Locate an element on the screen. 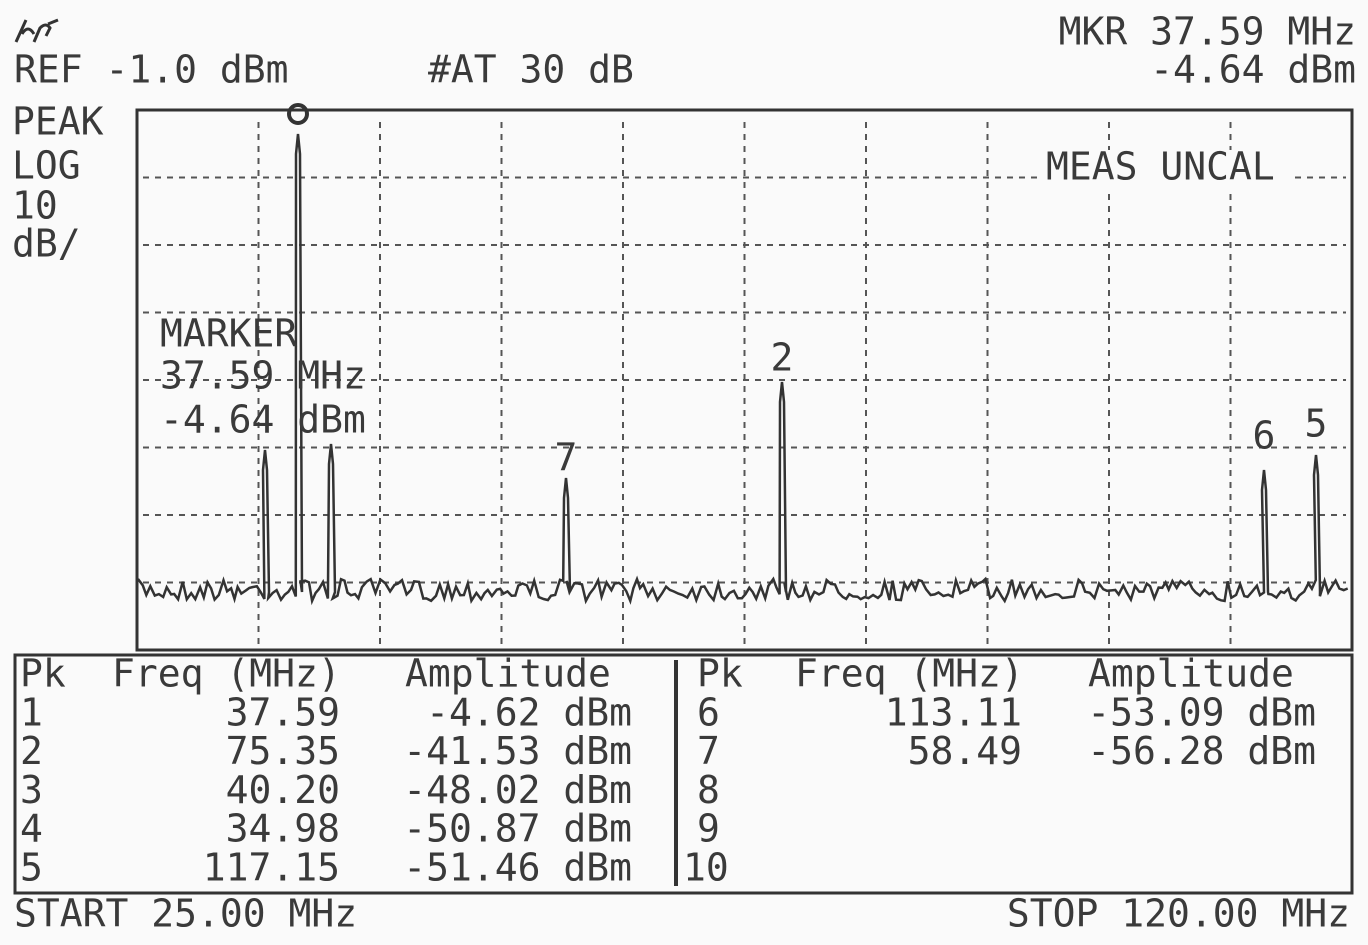 The image size is (1368, 945). status-bg is located at coordinates (1167, 169).